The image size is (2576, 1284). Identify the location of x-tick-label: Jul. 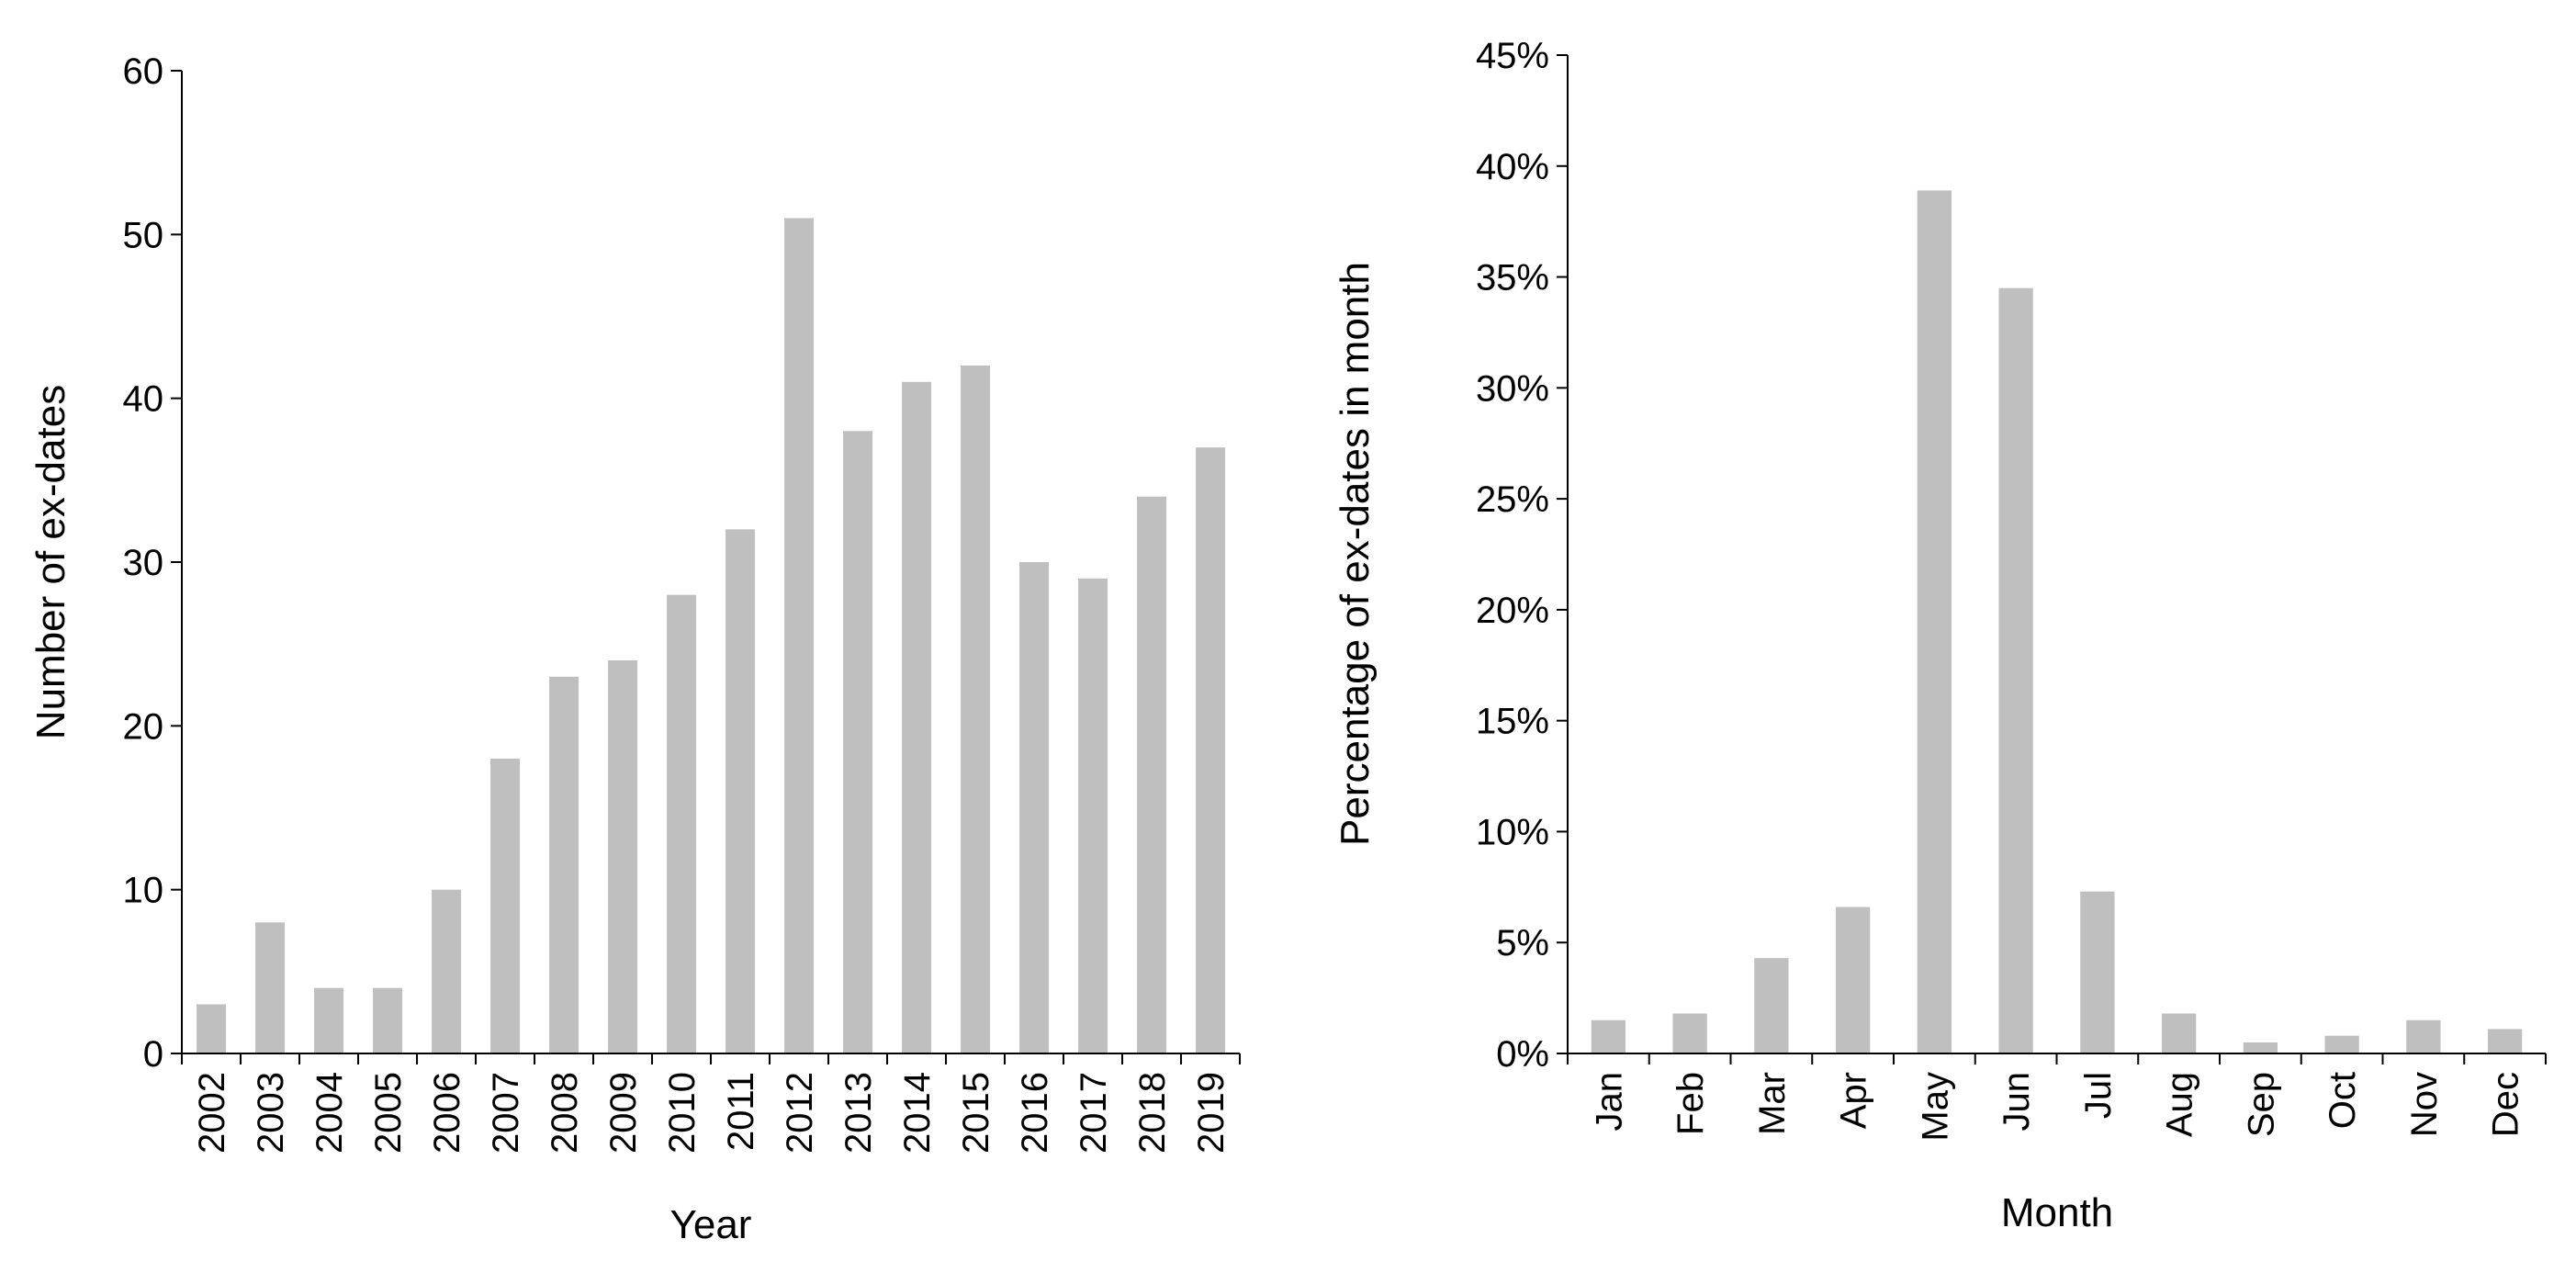
(2098, 1095).